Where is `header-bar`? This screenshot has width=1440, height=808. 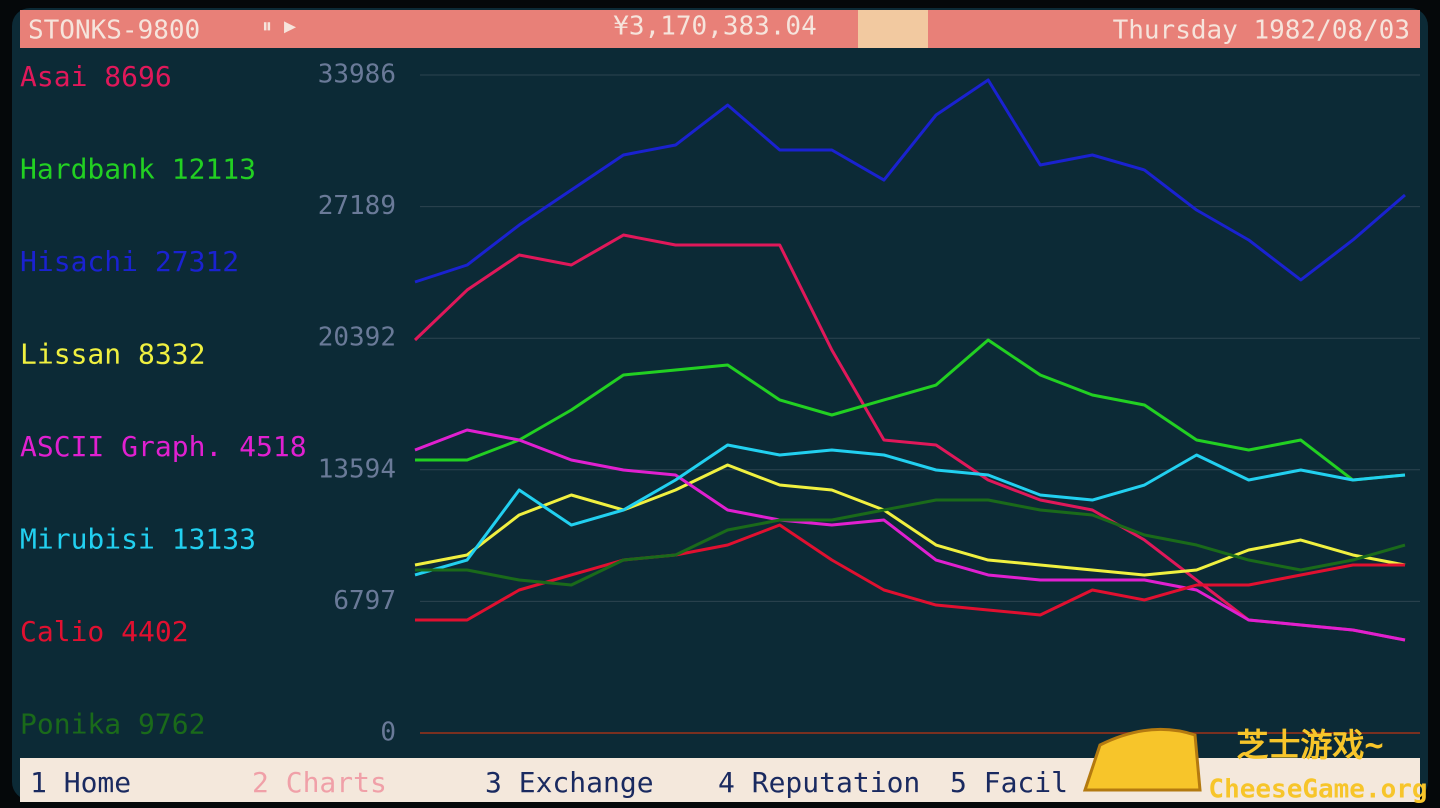 header-bar is located at coordinates (720, 29).